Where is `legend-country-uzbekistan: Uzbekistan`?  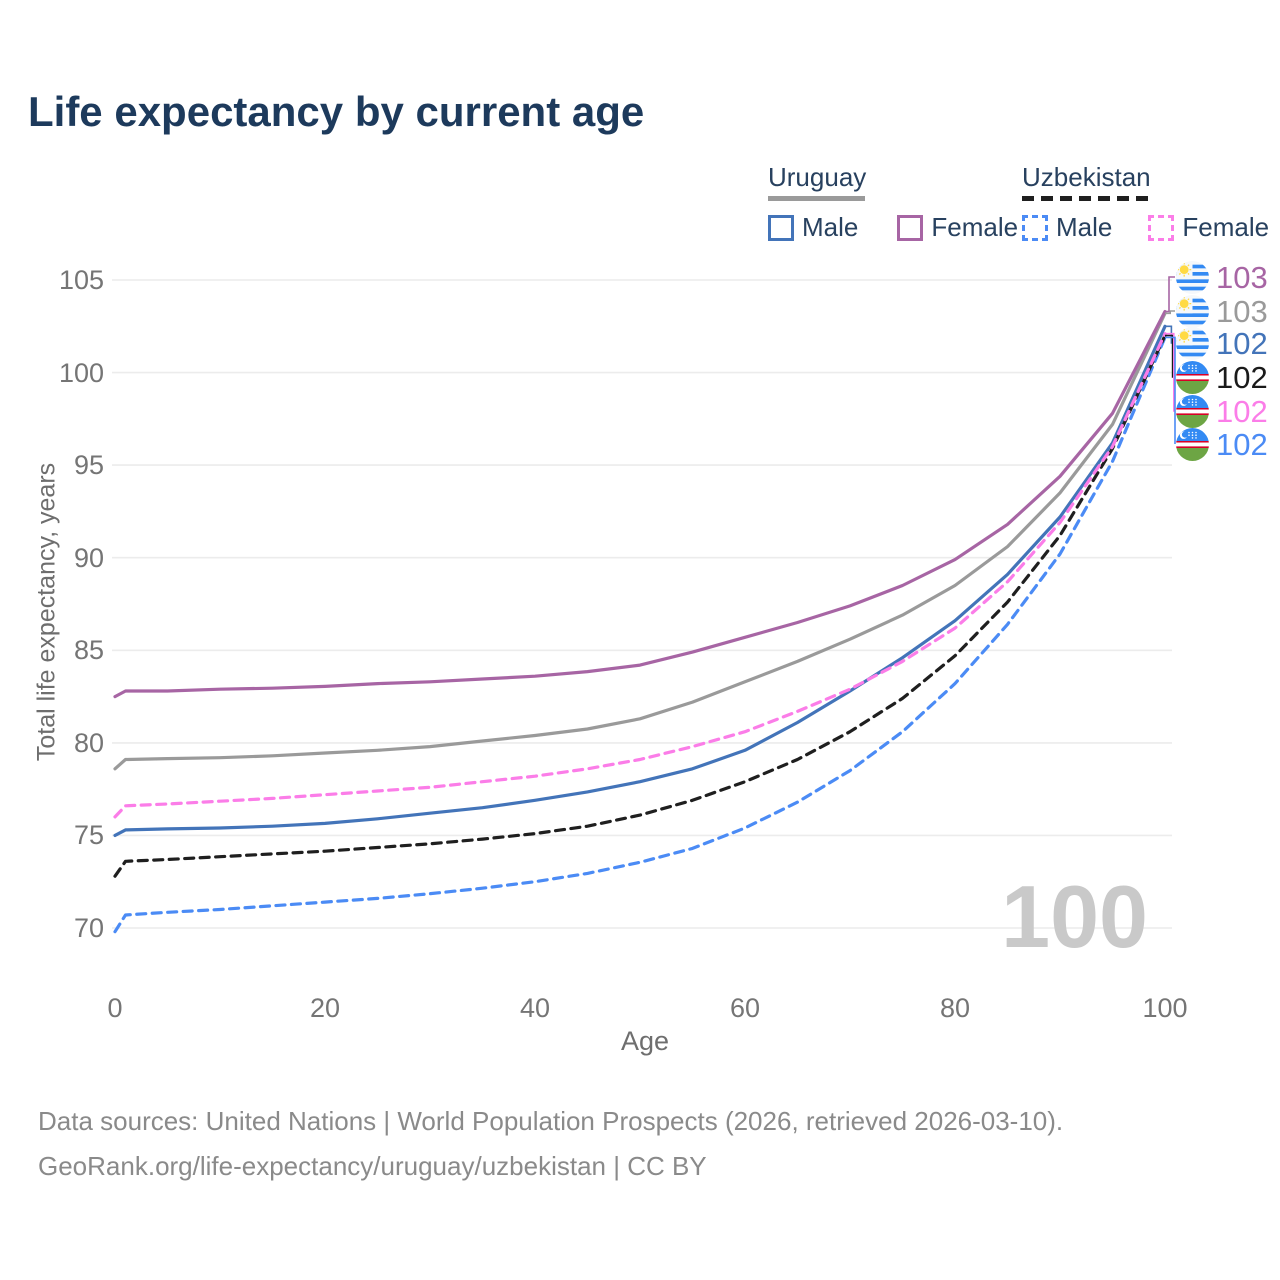
legend-country-uzbekistan: Uzbekistan is located at coordinates (1086, 177).